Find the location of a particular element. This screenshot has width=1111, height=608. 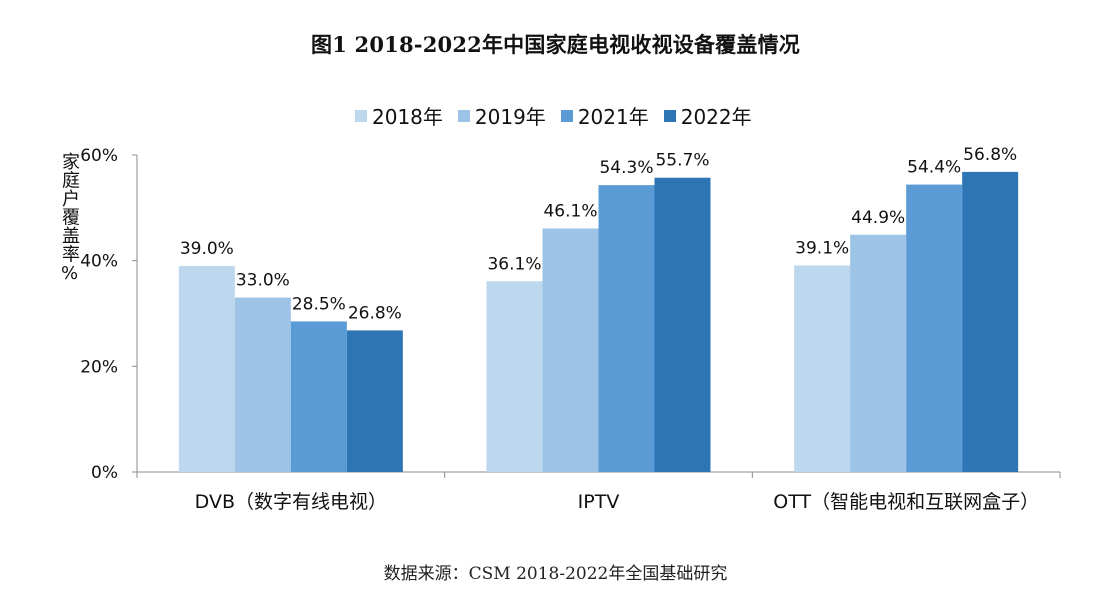

legend-label-2018: 2018年 is located at coordinates (407, 117).